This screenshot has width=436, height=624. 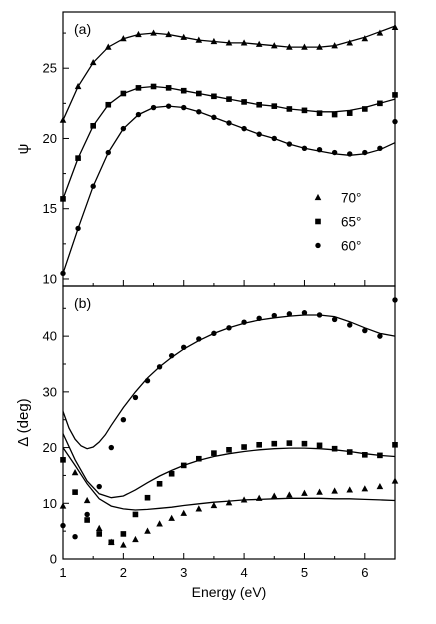 What do you see at coordinates (23, 149) in the screenshot?
I see `y-axis-label: ψ` at bounding box center [23, 149].